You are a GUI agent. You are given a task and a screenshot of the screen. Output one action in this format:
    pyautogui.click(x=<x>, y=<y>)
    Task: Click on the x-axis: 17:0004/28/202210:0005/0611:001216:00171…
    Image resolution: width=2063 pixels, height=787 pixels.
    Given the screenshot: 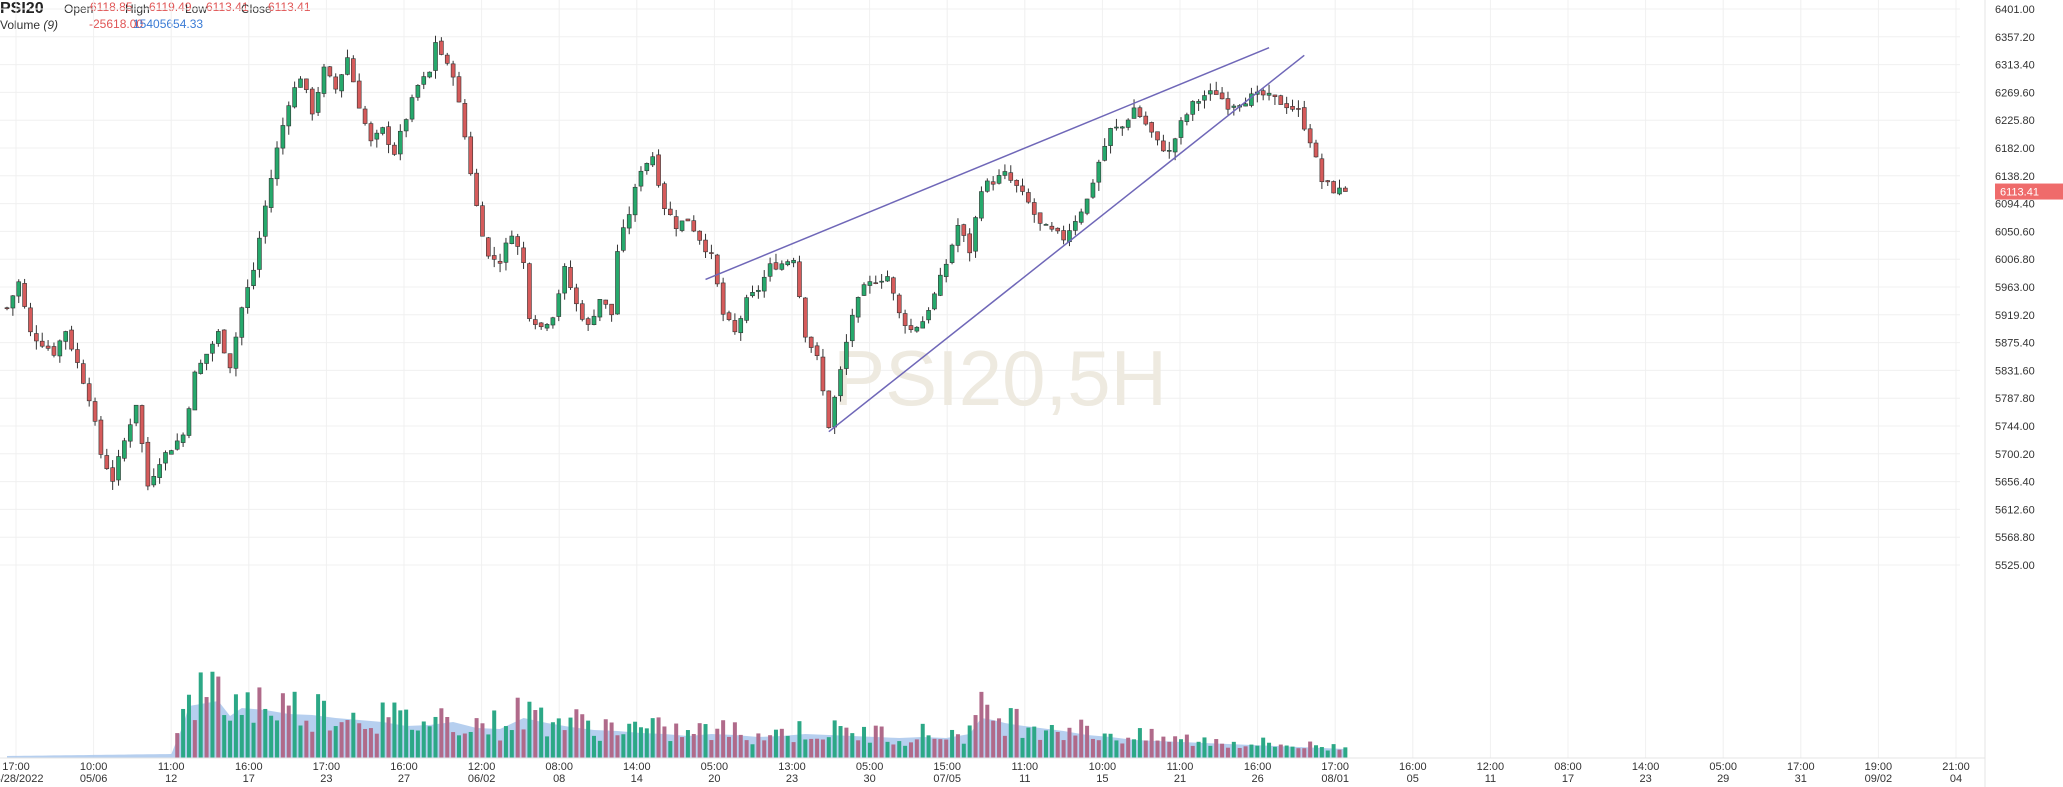 What is the action you would take?
    pyautogui.click(x=992, y=771)
    